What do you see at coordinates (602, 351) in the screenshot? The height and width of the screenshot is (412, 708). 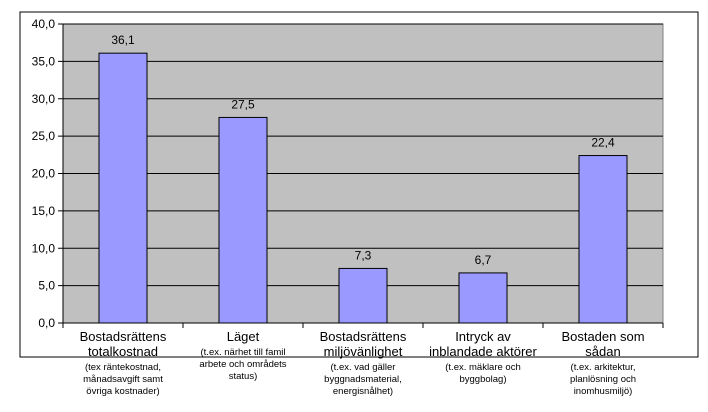 I see `category-label: sådan` at bounding box center [602, 351].